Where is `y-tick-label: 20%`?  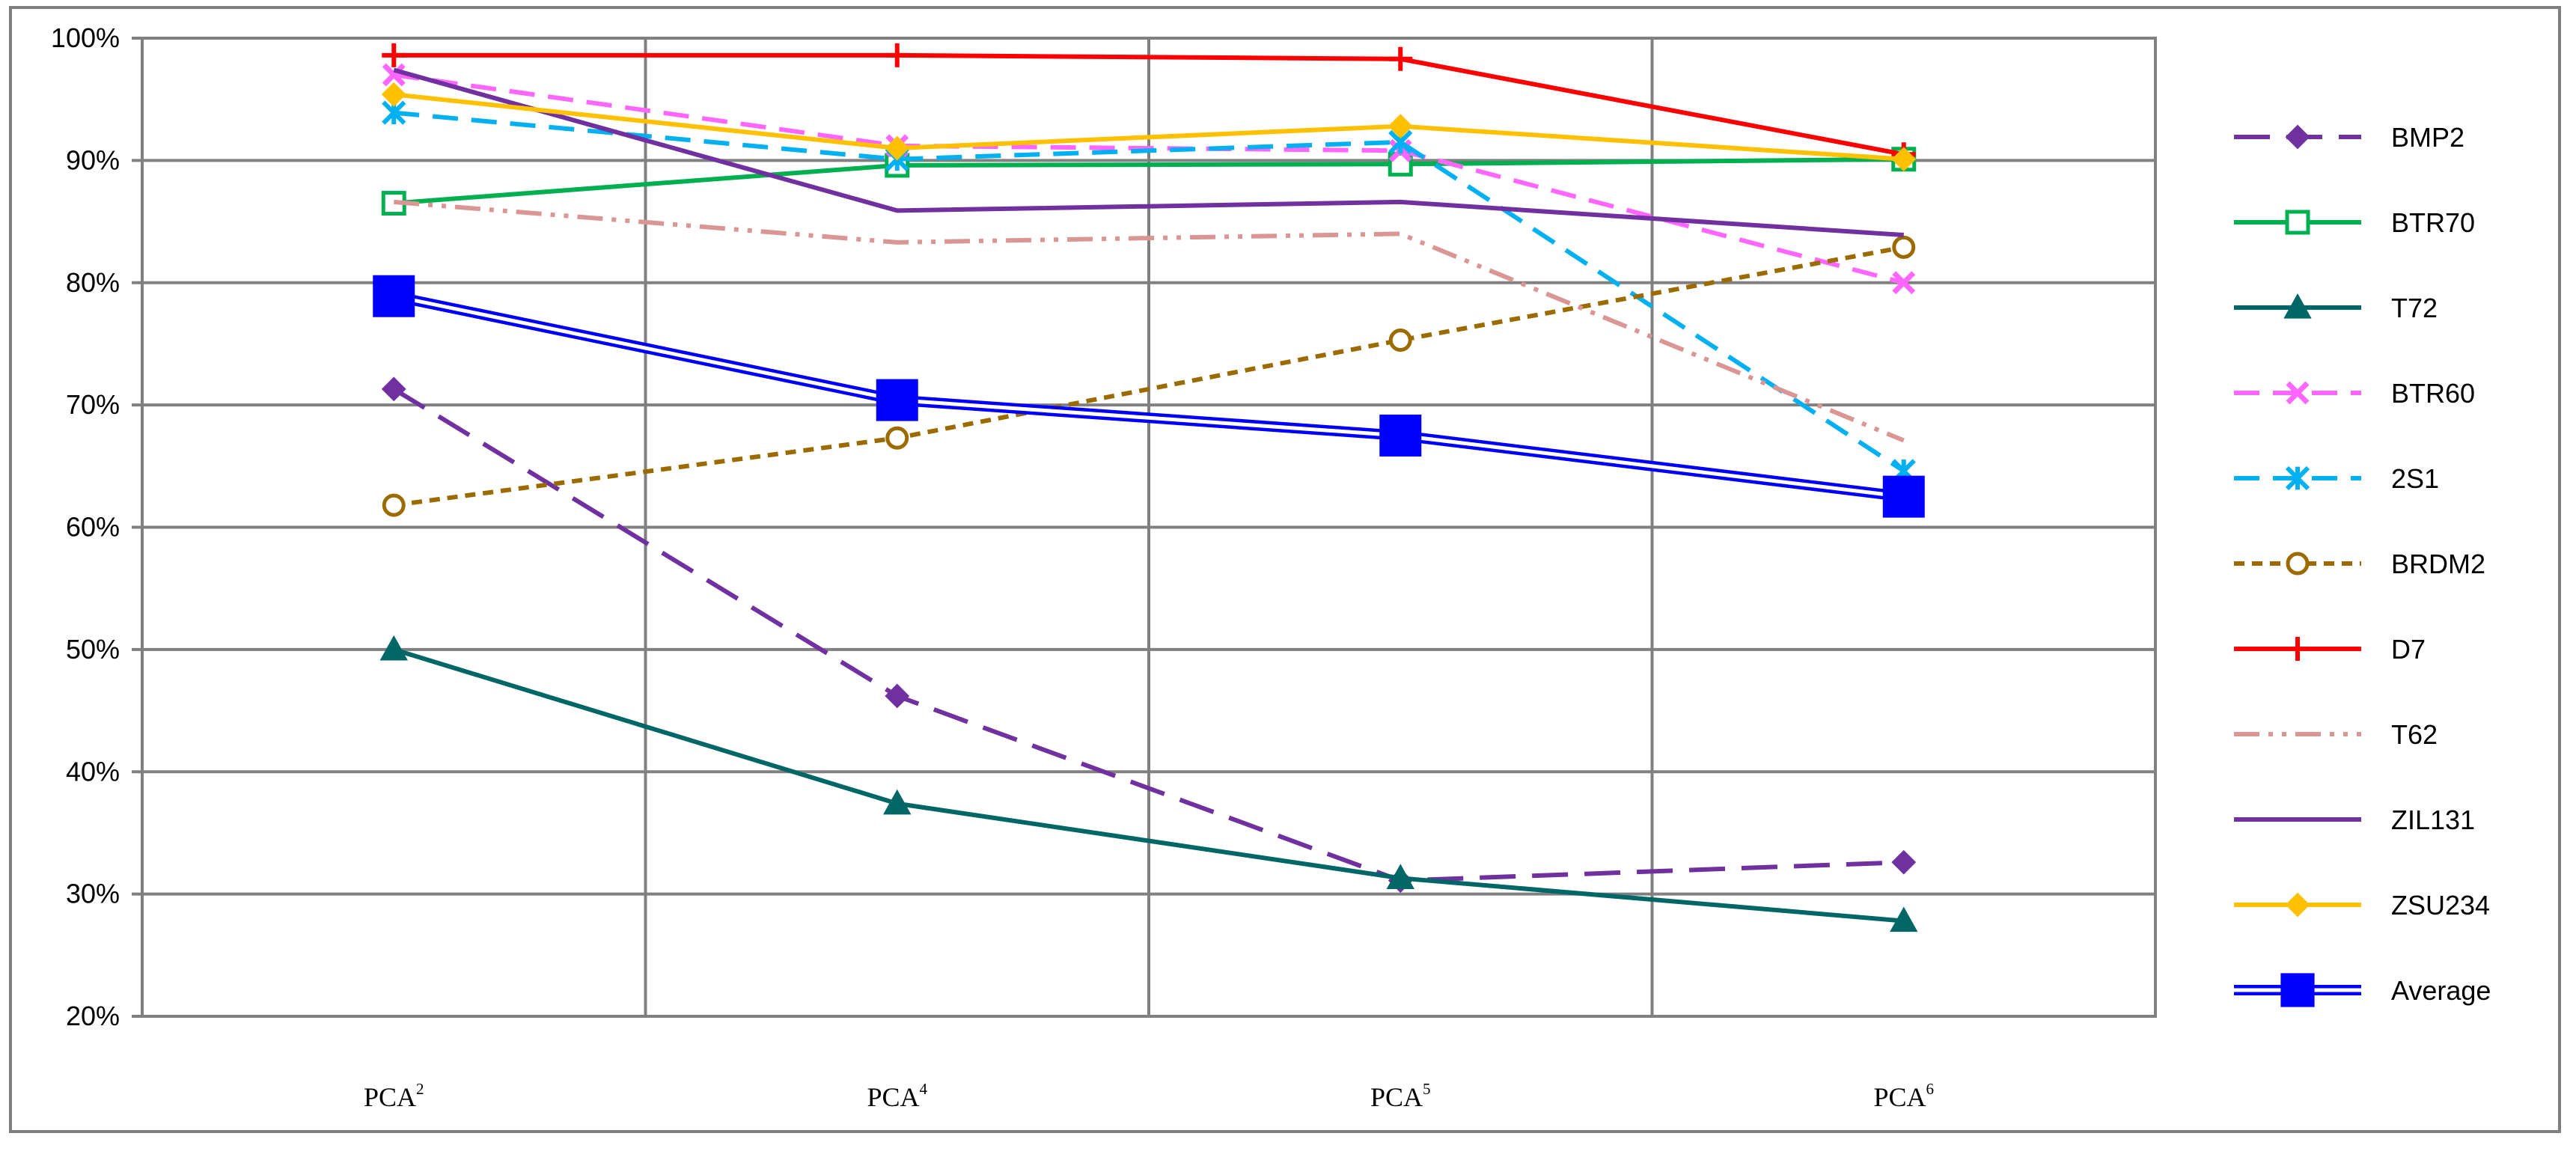
y-tick-label: 20% is located at coordinates (93, 1016).